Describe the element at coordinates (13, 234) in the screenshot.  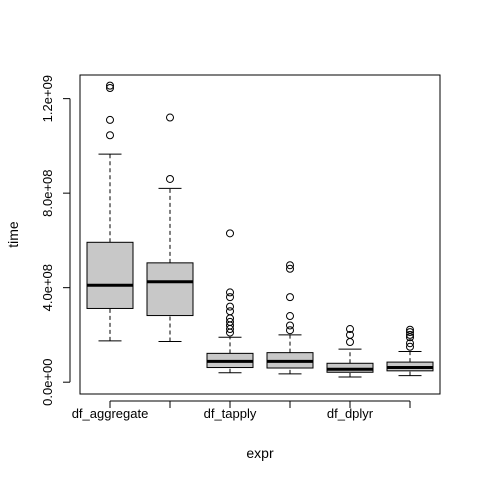
I see `y-axis-label: time` at that location.